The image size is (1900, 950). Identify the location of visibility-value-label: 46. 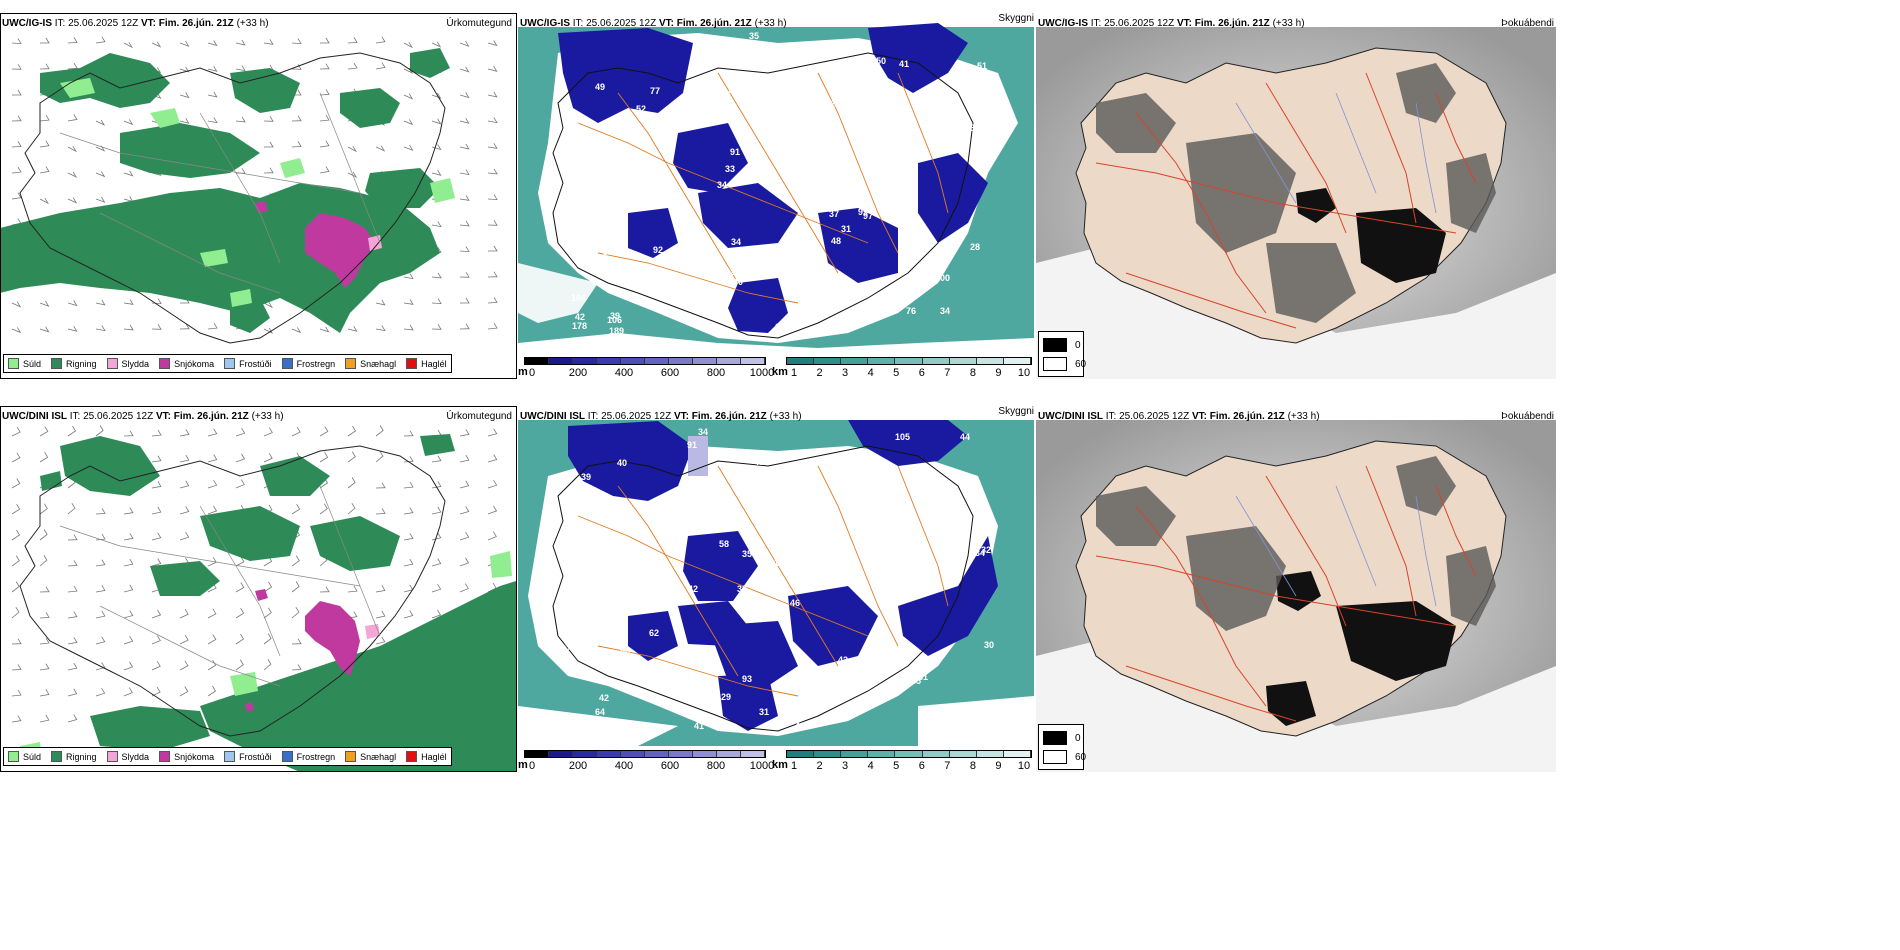
(795, 603).